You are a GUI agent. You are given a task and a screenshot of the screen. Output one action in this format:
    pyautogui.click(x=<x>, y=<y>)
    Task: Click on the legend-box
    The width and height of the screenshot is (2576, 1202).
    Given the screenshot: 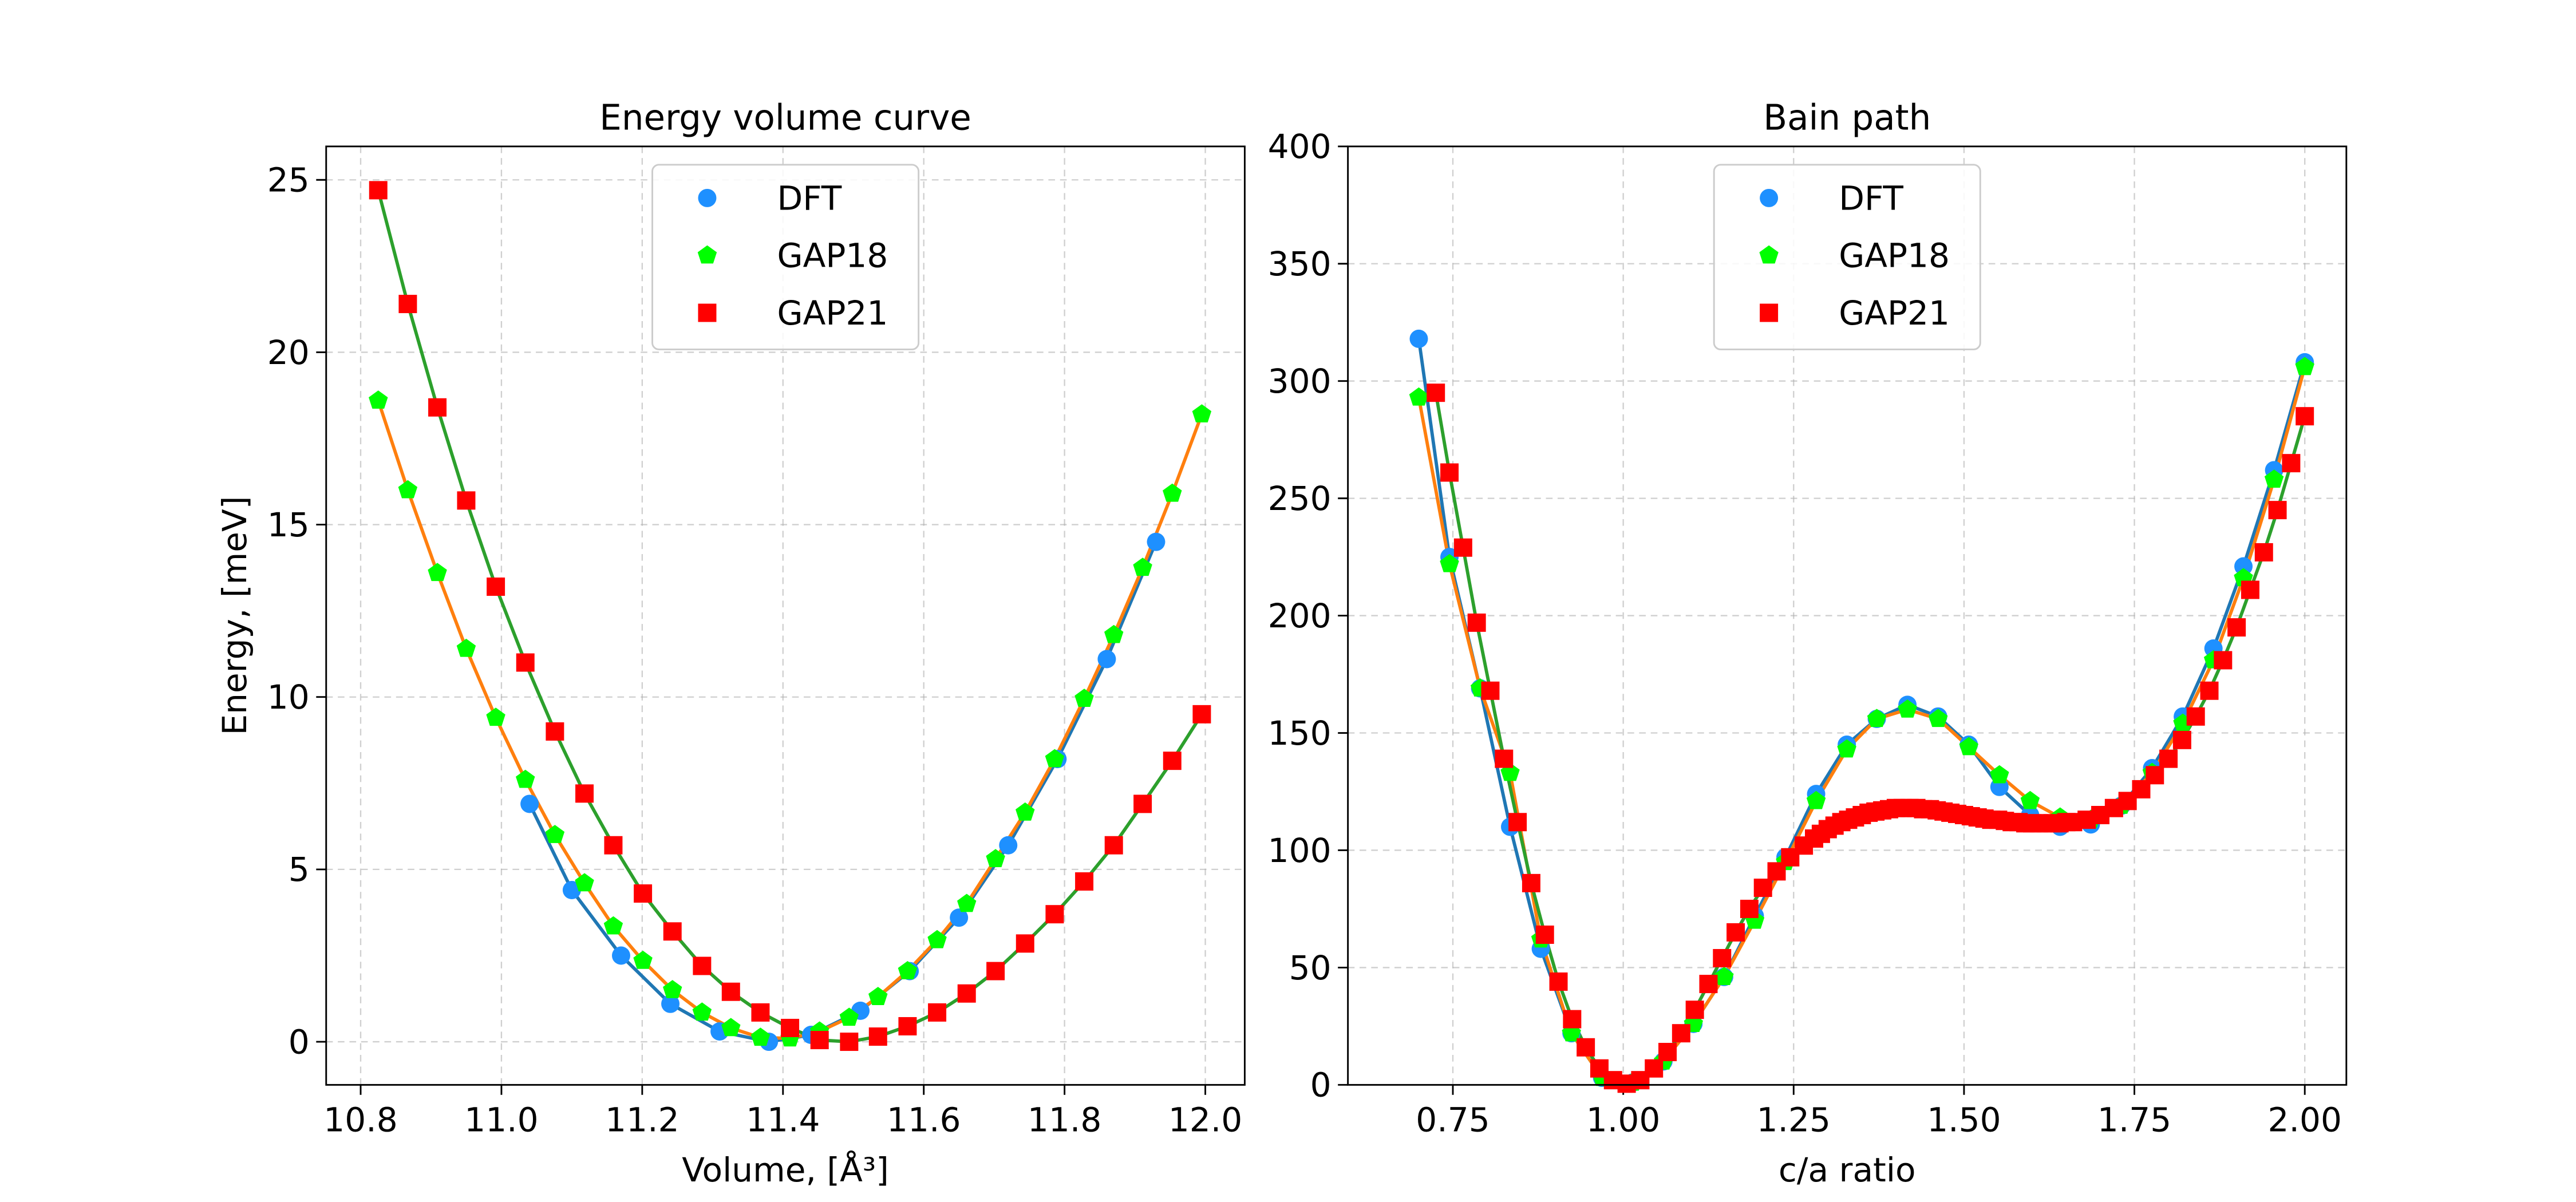 What is the action you would take?
    pyautogui.click(x=785, y=257)
    